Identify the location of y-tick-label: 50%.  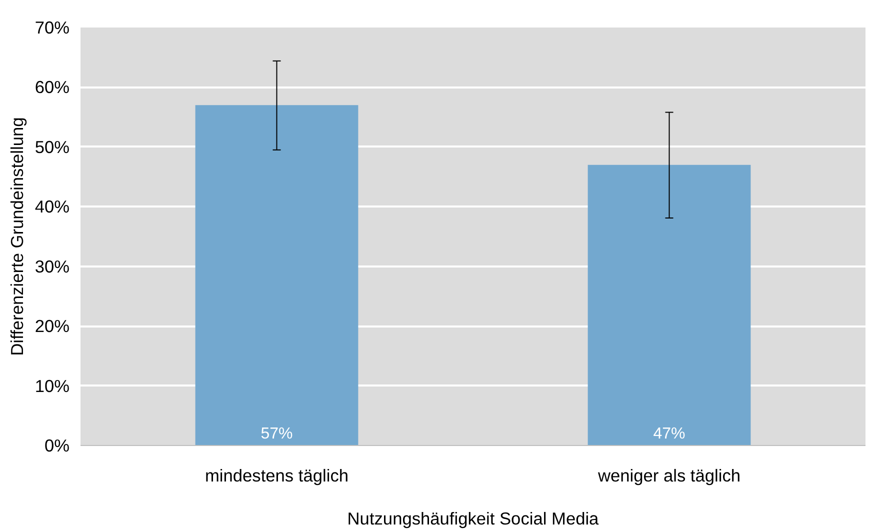
(52, 146).